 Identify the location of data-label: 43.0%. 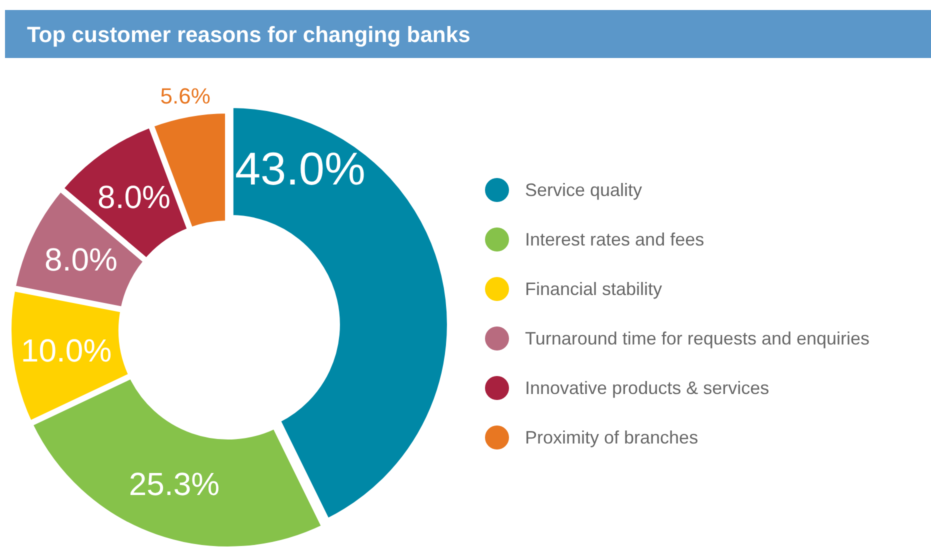
(300, 168).